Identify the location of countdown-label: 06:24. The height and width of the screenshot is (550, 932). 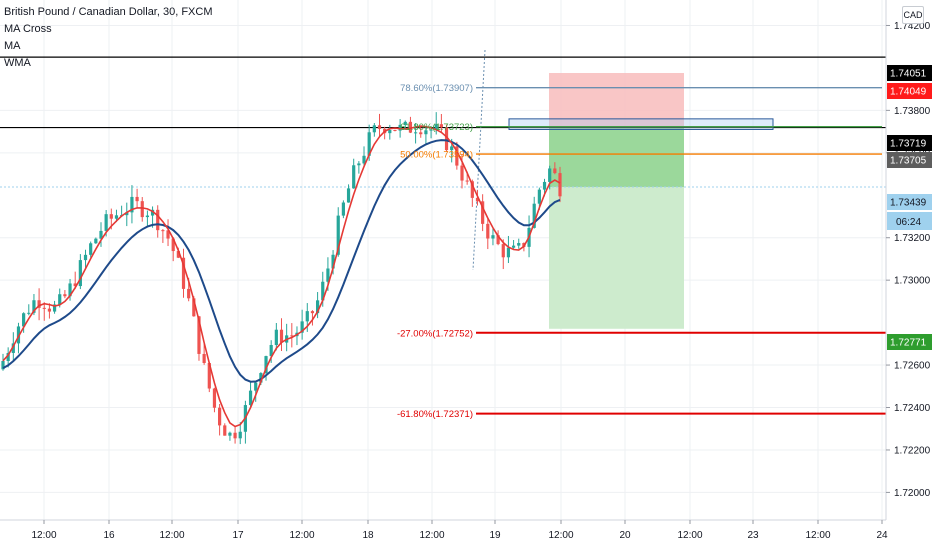
(908, 222).